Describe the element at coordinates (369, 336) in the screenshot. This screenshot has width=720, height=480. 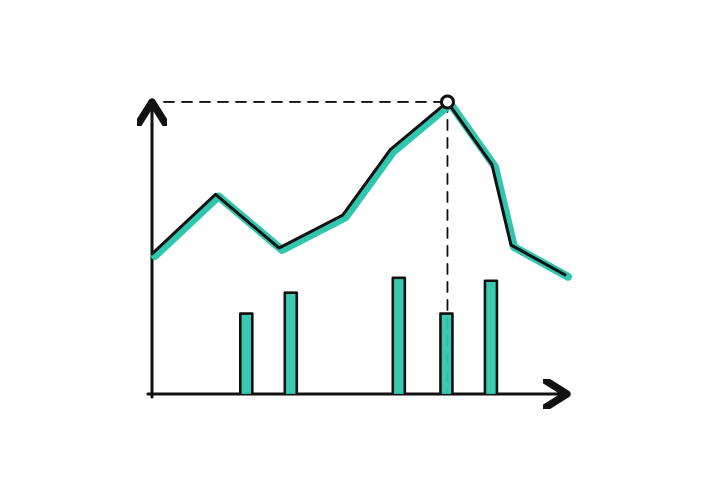
I see `bars-group` at that location.